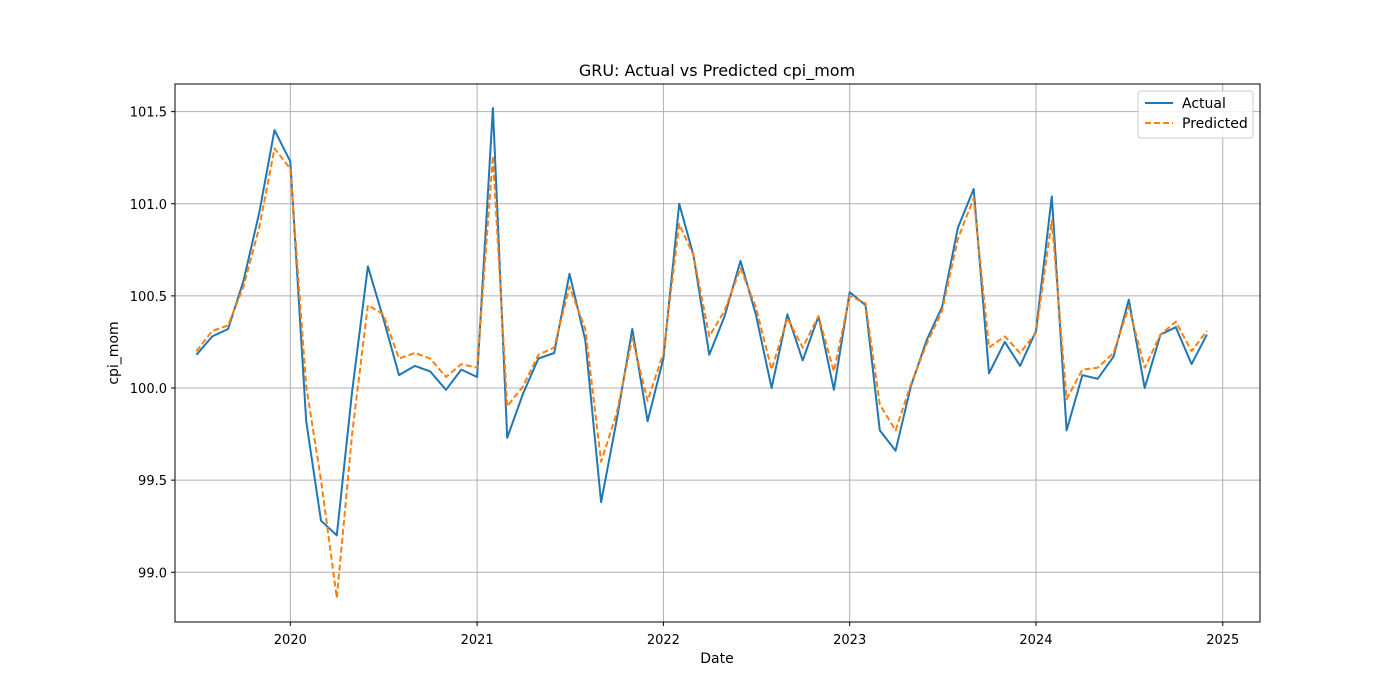 Image resolution: width=1400 pixels, height=700 pixels. What do you see at coordinates (152, 481) in the screenshot?
I see `y-tick-label: 99.5` at bounding box center [152, 481].